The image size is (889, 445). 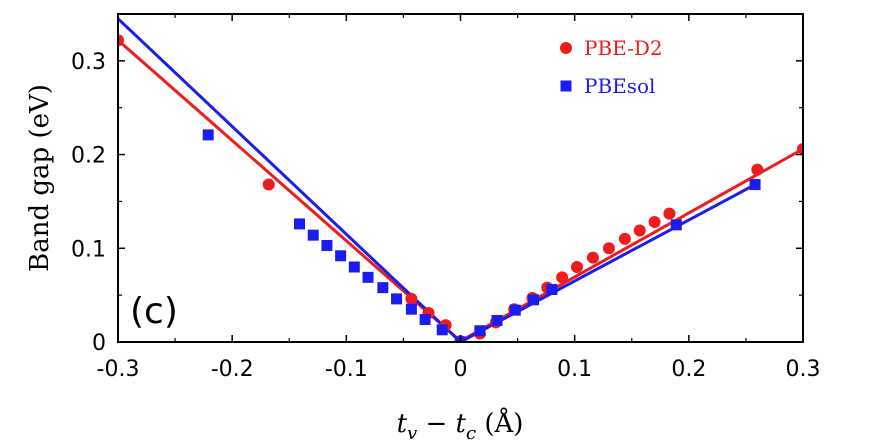 I want to click on x-tick-label: -0.1, so click(x=346, y=369).